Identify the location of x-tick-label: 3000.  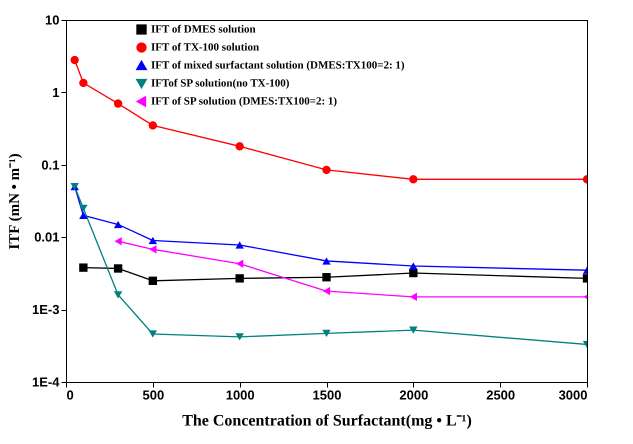
(573, 395).